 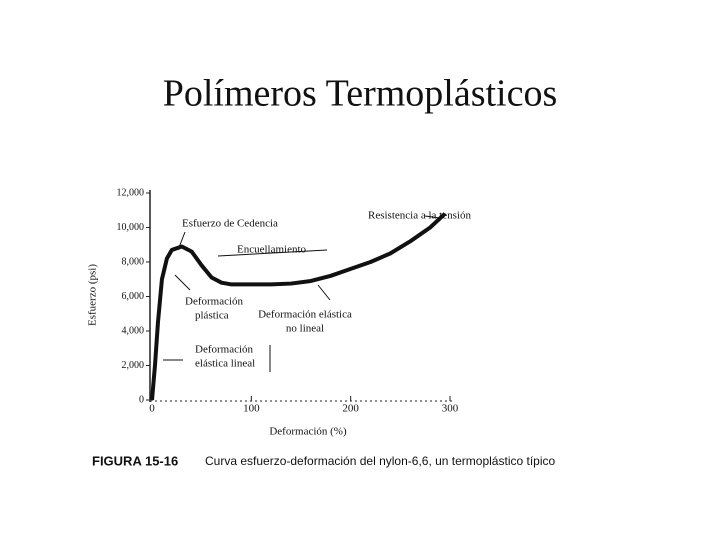 What do you see at coordinates (152, 409) in the screenshot?
I see `x-tick-label: 0` at bounding box center [152, 409].